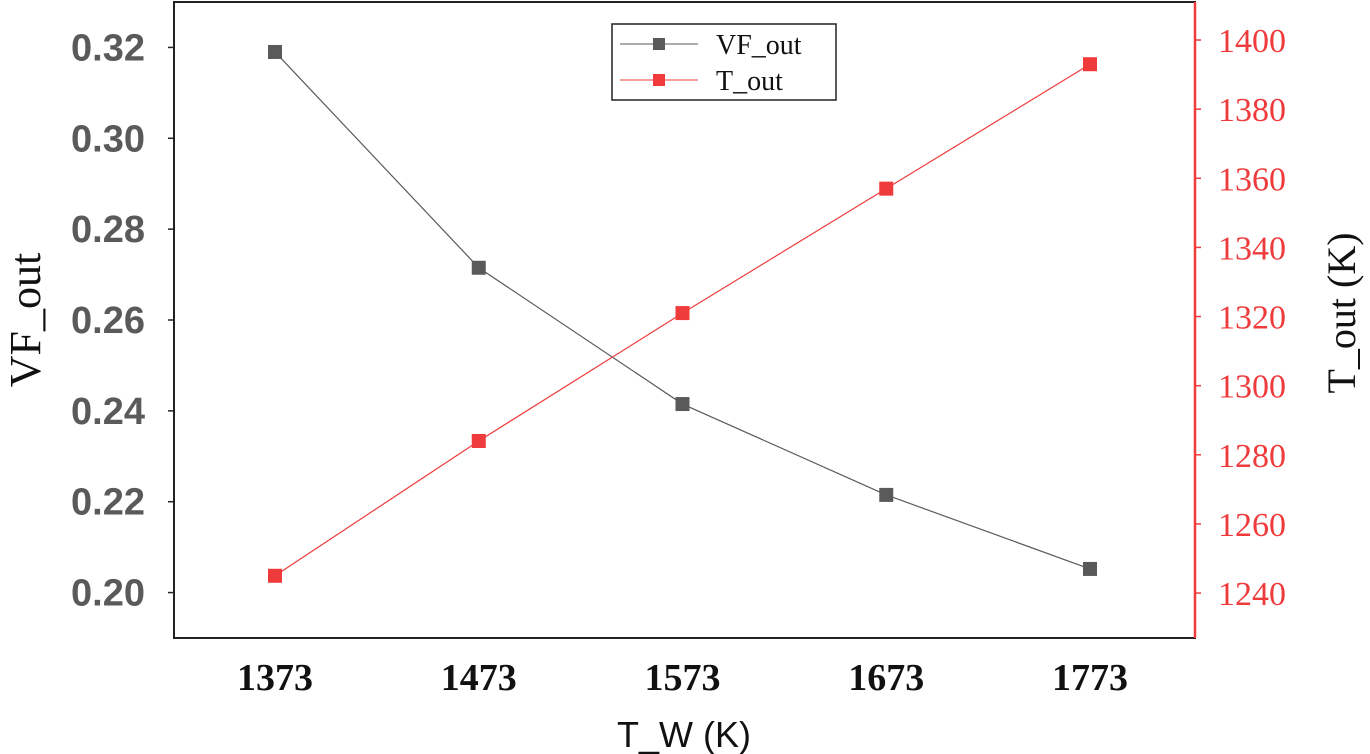 The width and height of the screenshot is (1370, 754). What do you see at coordinates (108, 594) in the screenshot?
I see `left-tick-label: 0.20` at bounding box center [108, 594].